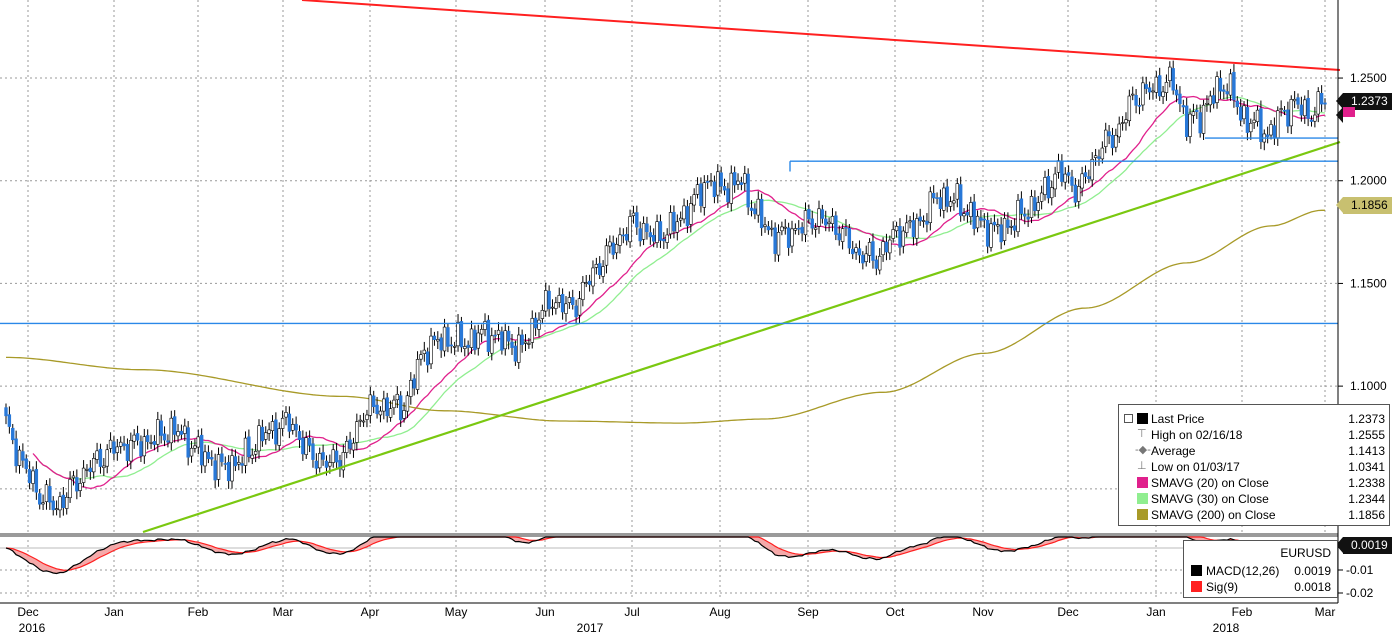 The height and width of the screenshot is (640, 1398). Describe the element at coordinates (1368, 181) in the screenshot. I see `y-tick-label: 1.2000` at that location.